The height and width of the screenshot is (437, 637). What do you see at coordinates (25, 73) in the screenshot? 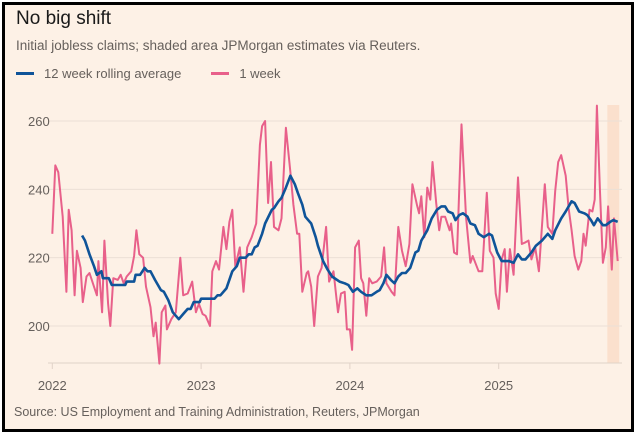
I see `legend-swatch-avg` at bounding box center [25, 73].